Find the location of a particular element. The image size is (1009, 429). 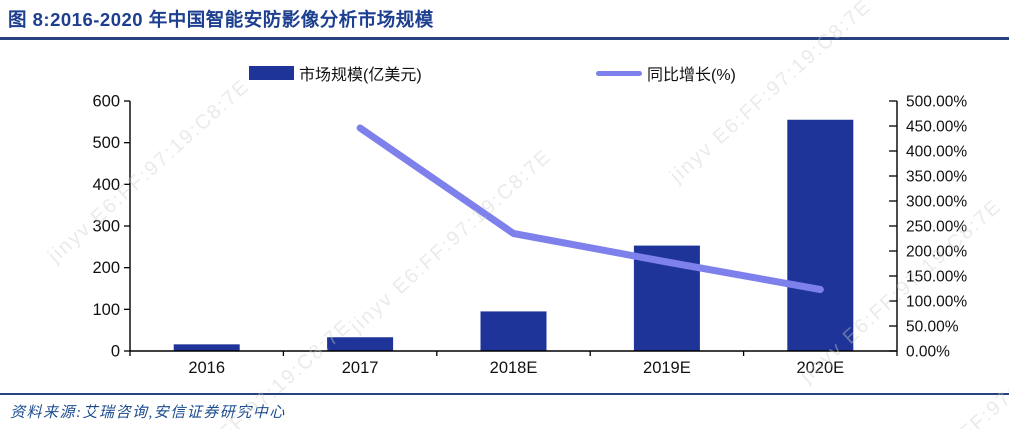

svg-text: 300.00% is located at coordinates (936, 202).